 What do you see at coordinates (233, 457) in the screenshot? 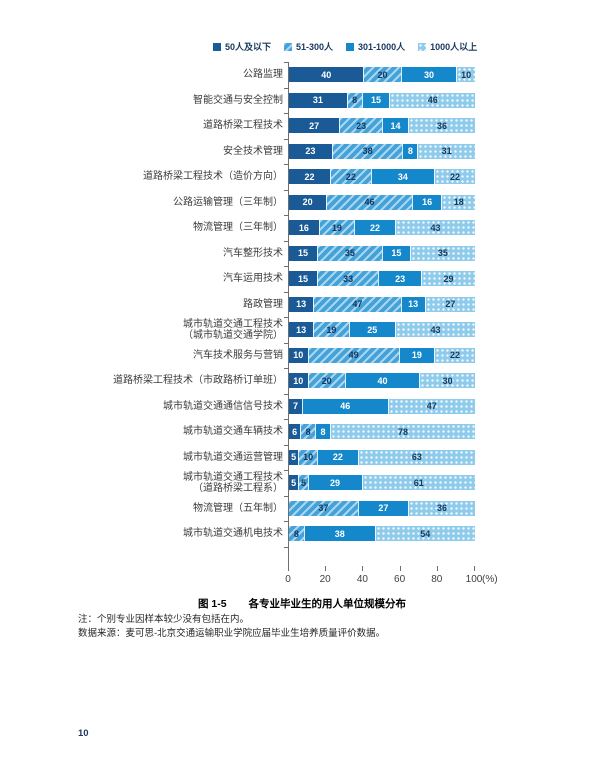
I see `category-label: 城市轨道交通运营管理` at bounding box center [233, 457].